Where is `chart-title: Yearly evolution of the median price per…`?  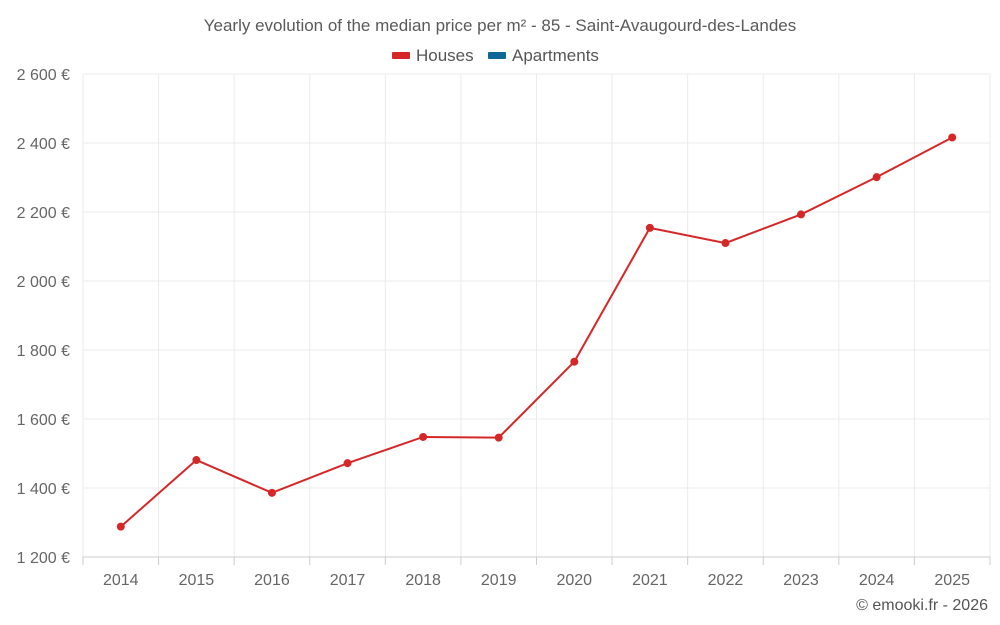 chart-title: Yearly evolution of the median price per… is located at coordinates (500, 25).